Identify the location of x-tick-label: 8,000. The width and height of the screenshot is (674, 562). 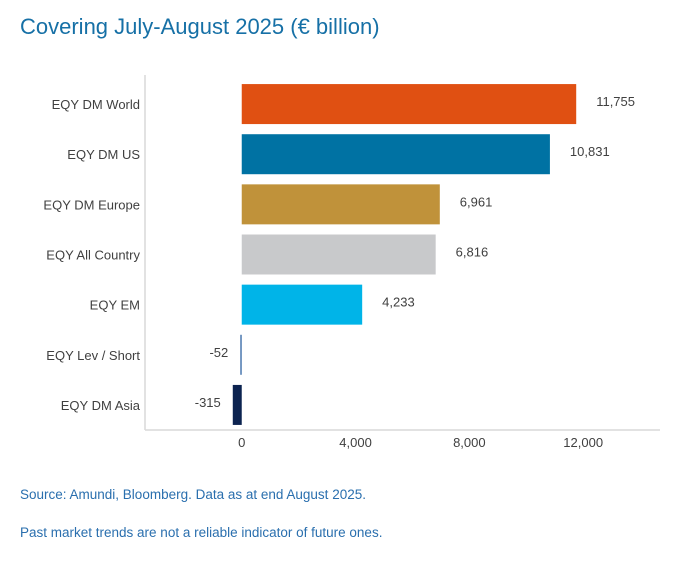
(469, 442).